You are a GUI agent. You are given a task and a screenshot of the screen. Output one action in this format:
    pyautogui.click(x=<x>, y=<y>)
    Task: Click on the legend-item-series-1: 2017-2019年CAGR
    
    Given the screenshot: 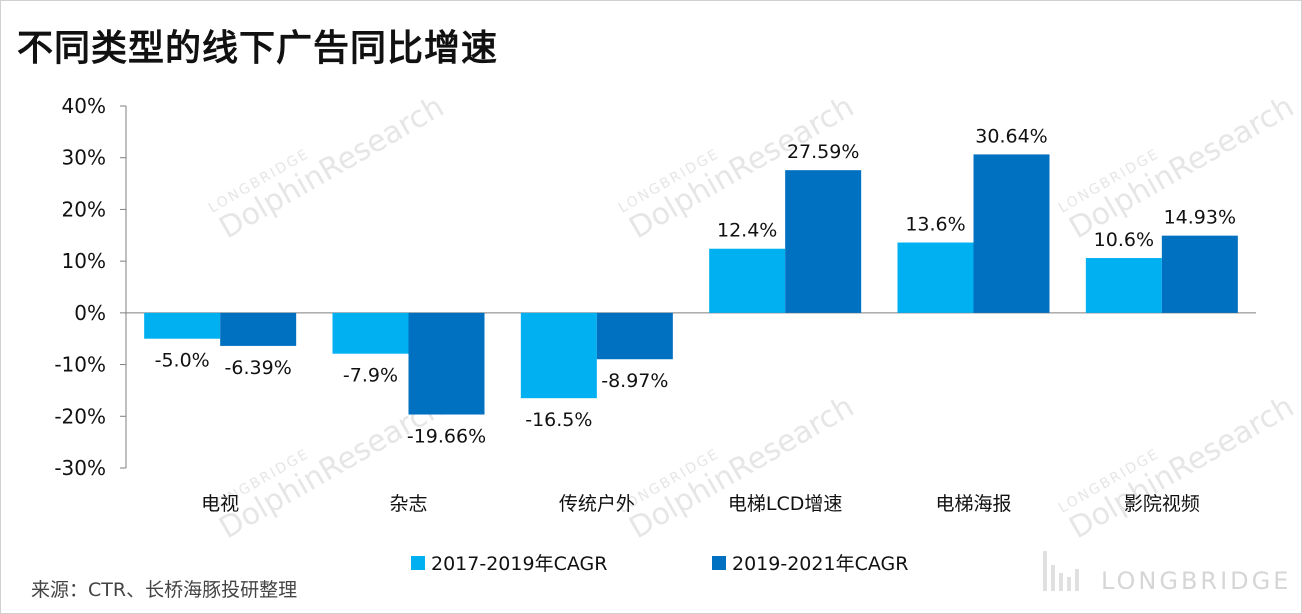 What is the action you would take?
    pyautogui.click(x=509, y=562)
    